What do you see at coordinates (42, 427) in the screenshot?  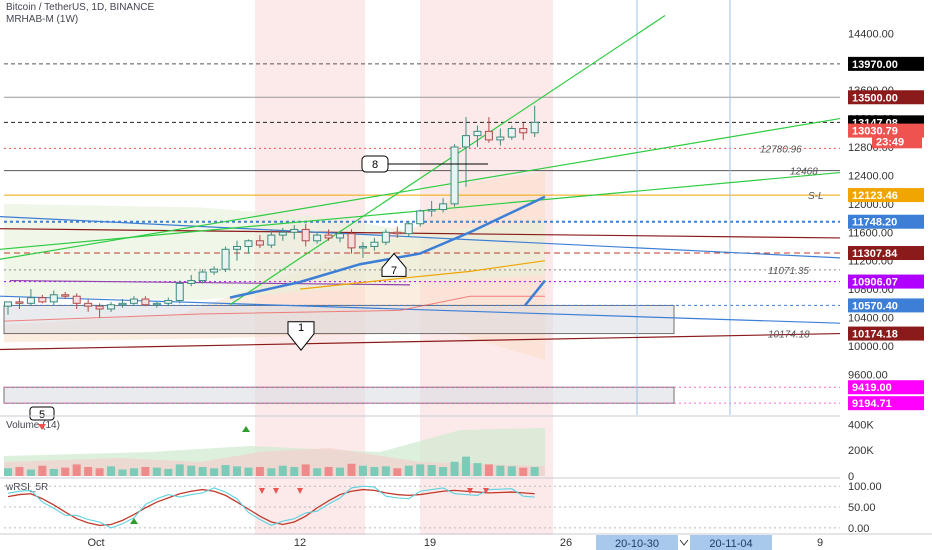 I see `volume-marker` at bounding box center [42, 427].